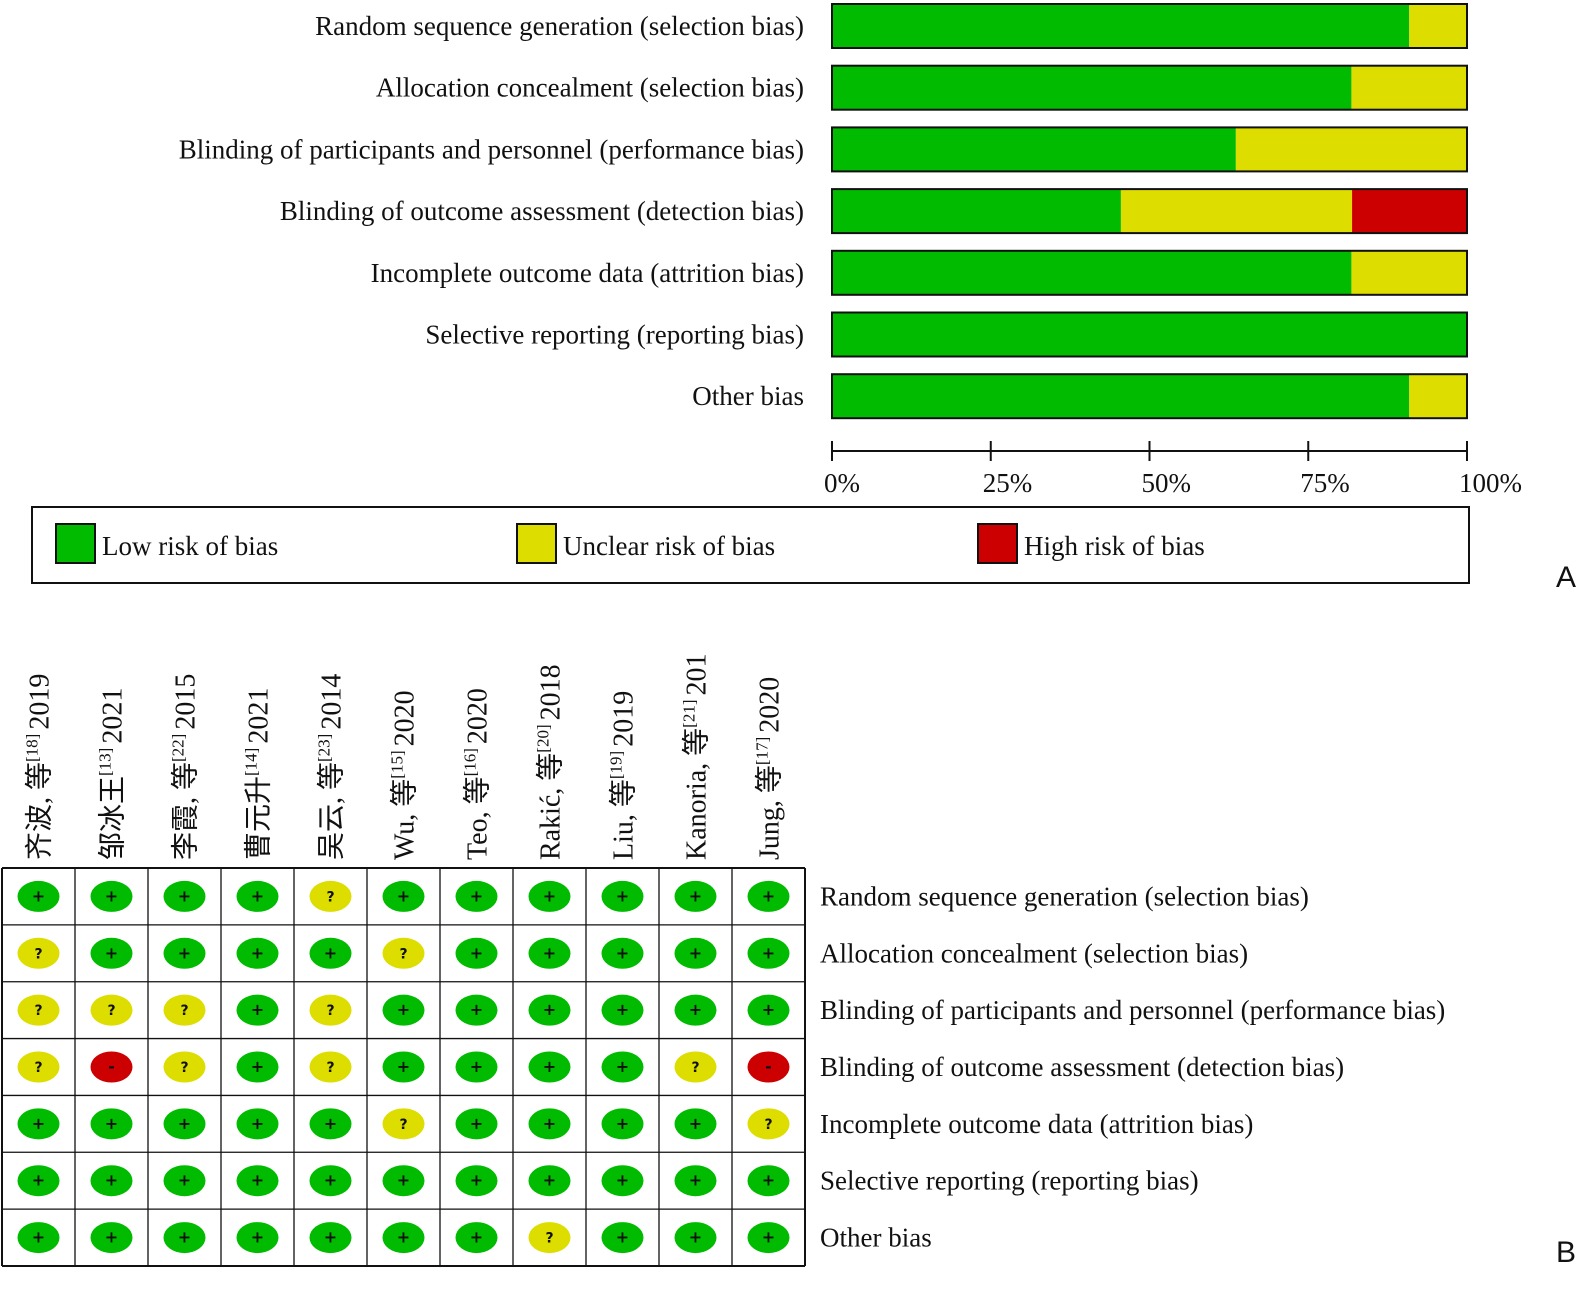  Describe the element at coordinates (324, 748) in the screenshot. I see `study-ref: [23]` at that location.